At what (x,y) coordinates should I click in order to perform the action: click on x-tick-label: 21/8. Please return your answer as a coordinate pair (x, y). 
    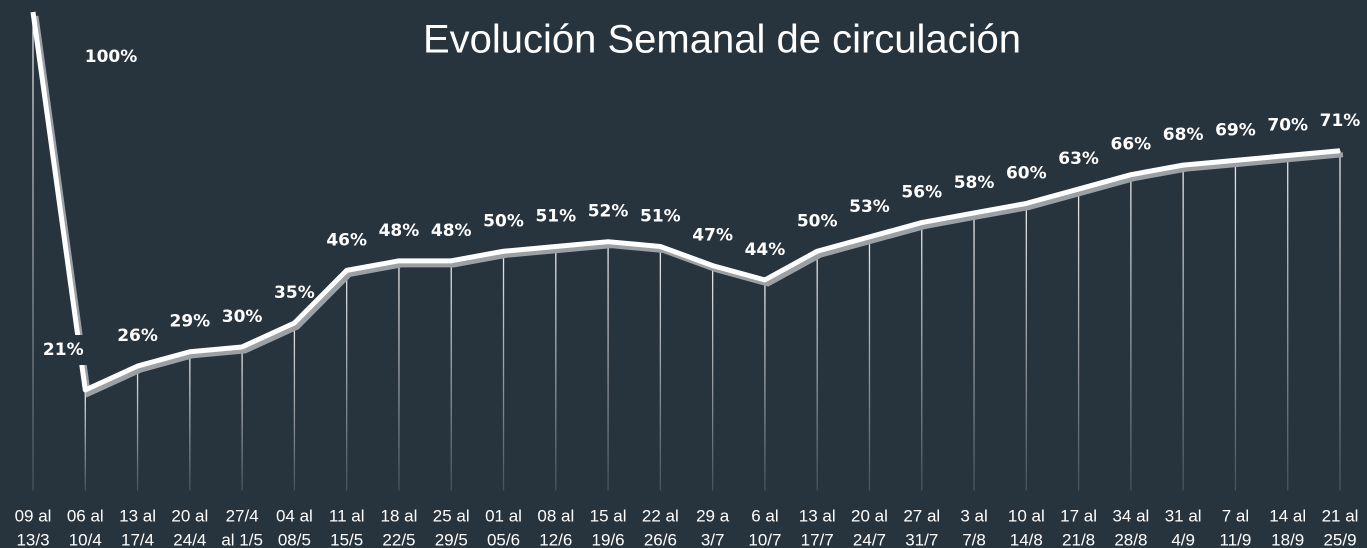
    Looking at the image, I should click on (1078, 539).